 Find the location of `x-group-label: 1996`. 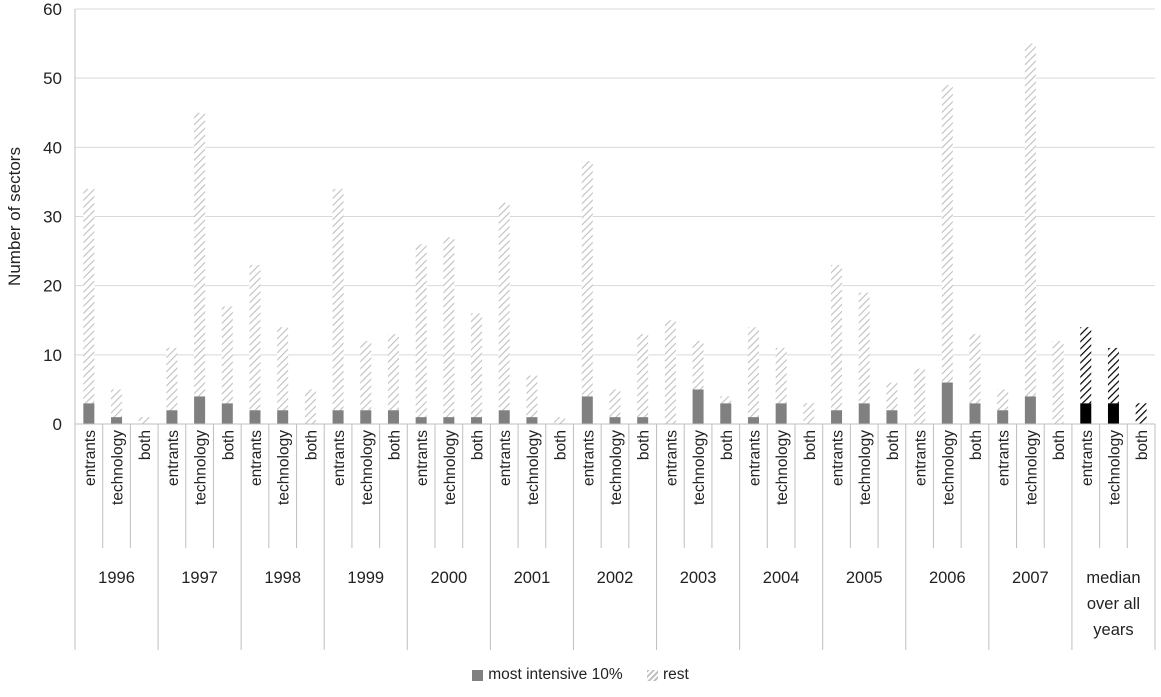

x-group-label: 1996 is located at coordinates (116, 578).